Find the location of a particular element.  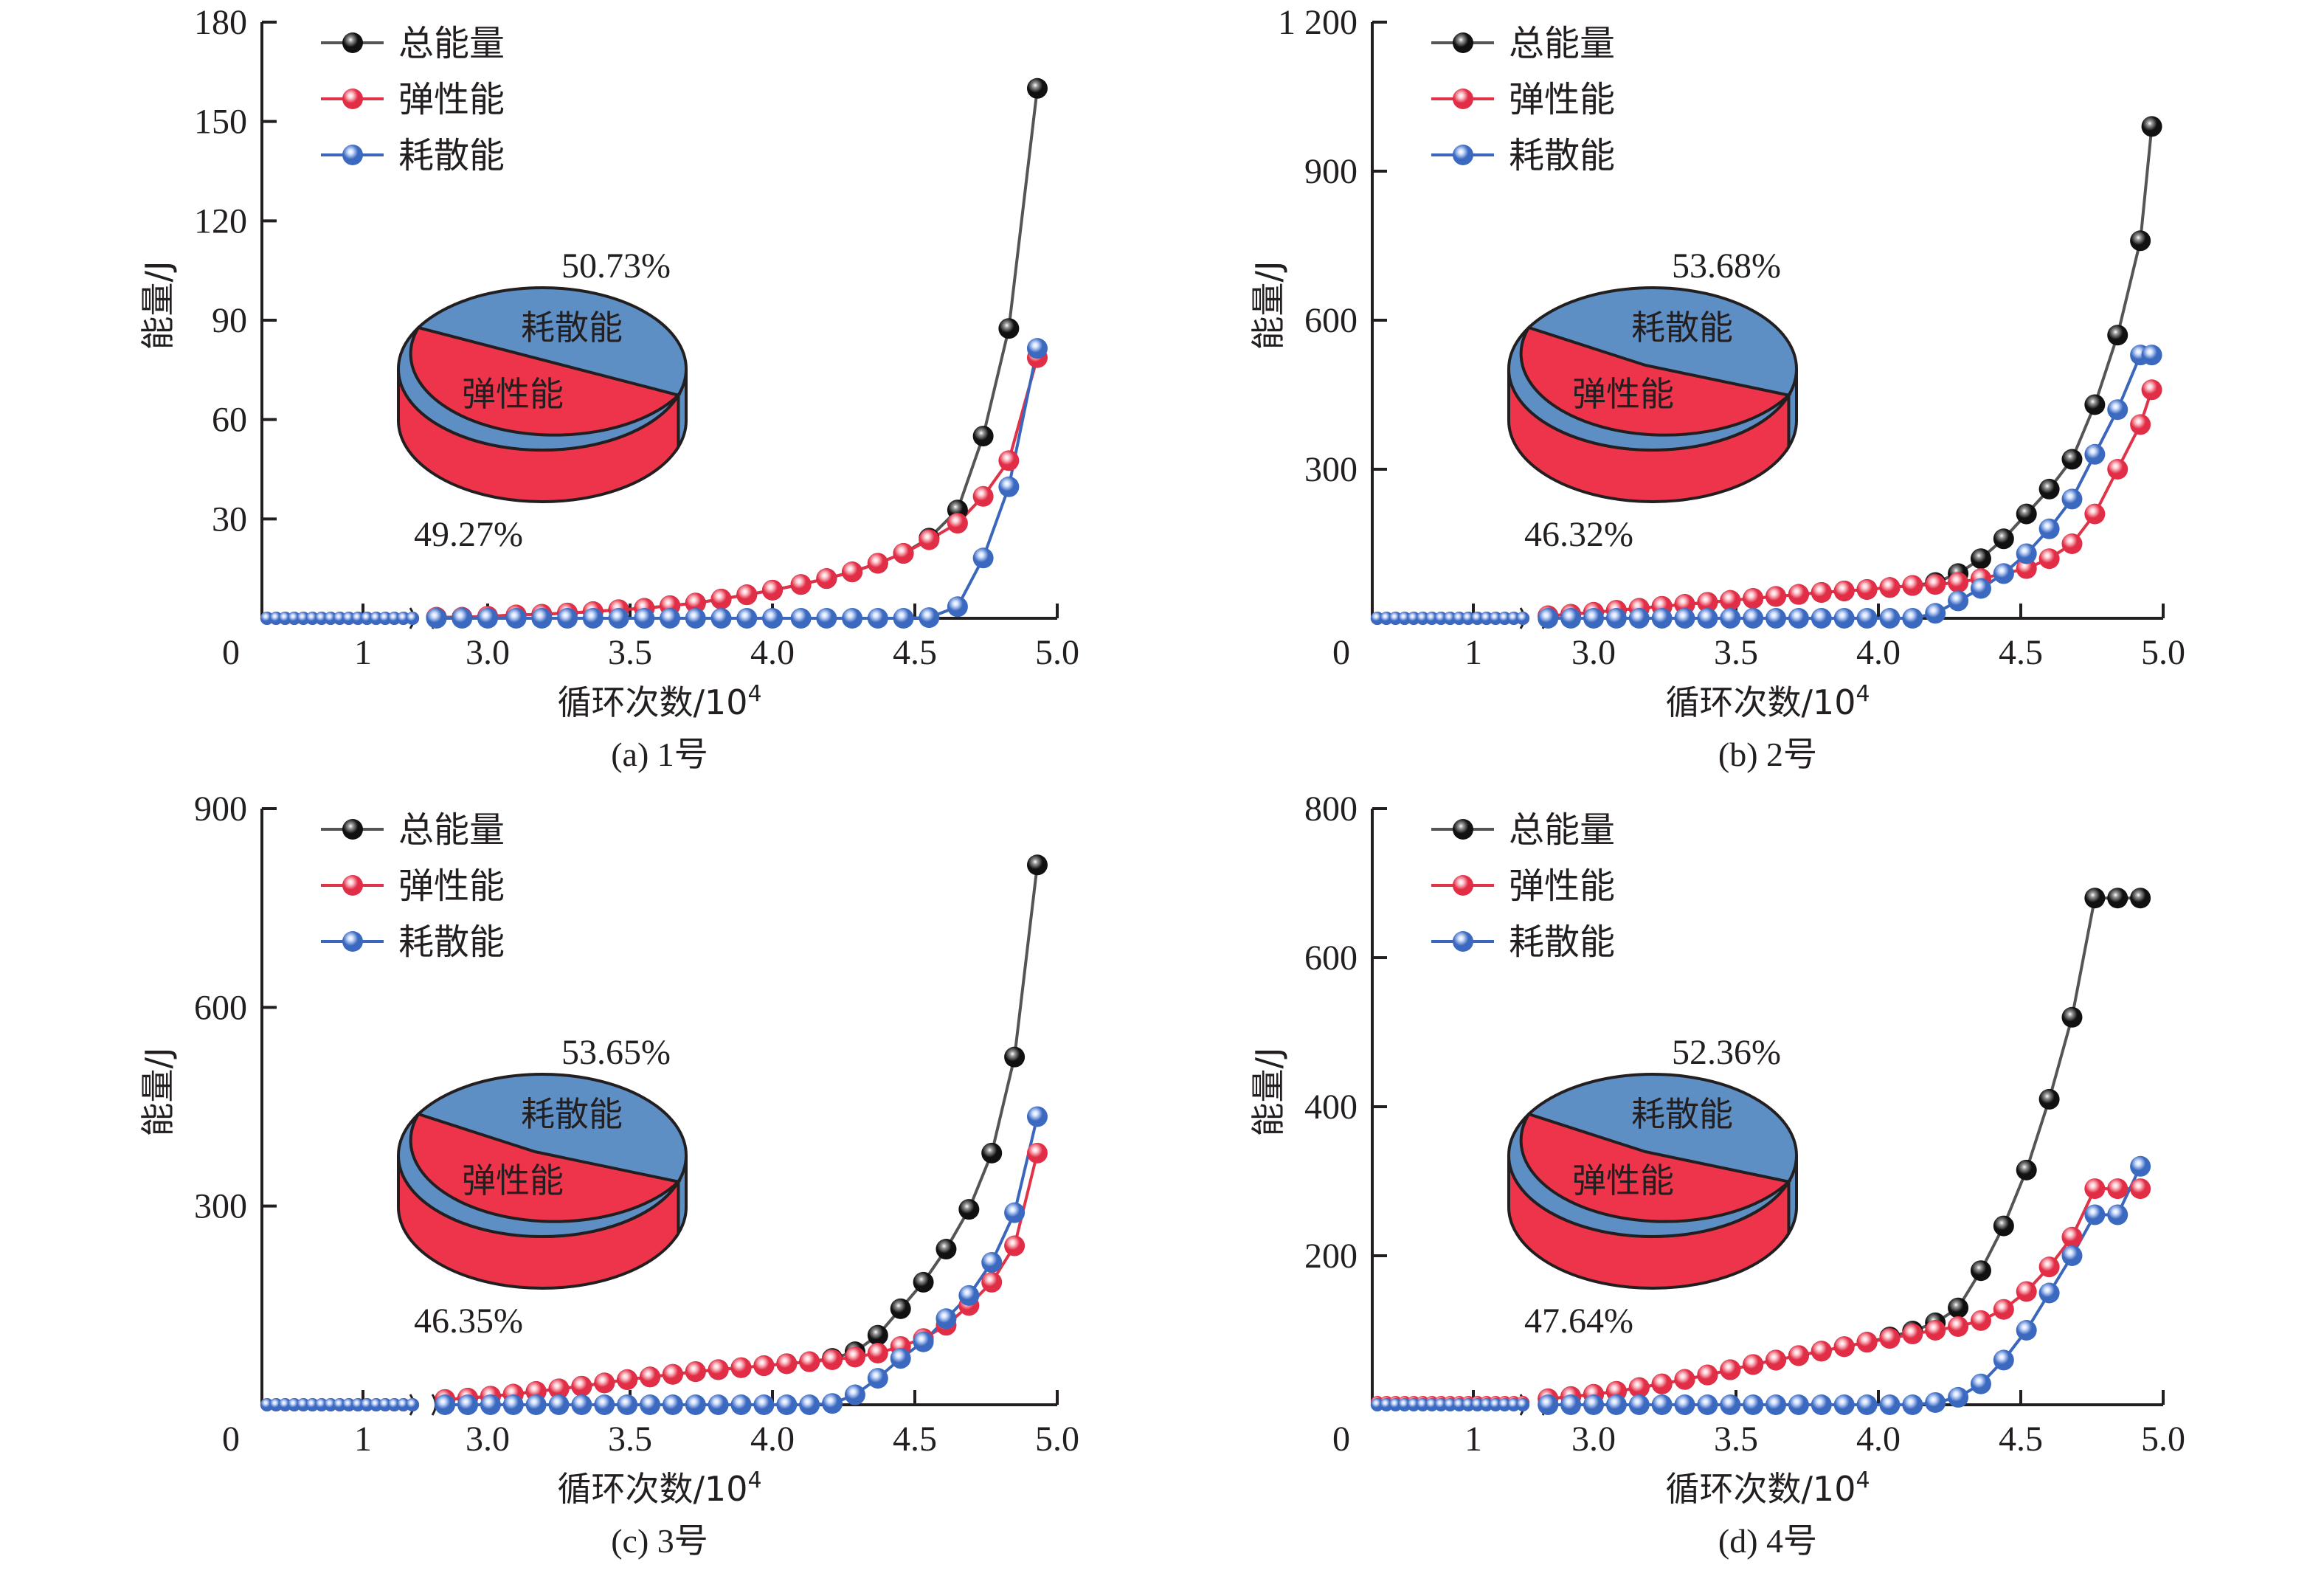

y-tick-label: 300 is located at coordinates (220, 1206).